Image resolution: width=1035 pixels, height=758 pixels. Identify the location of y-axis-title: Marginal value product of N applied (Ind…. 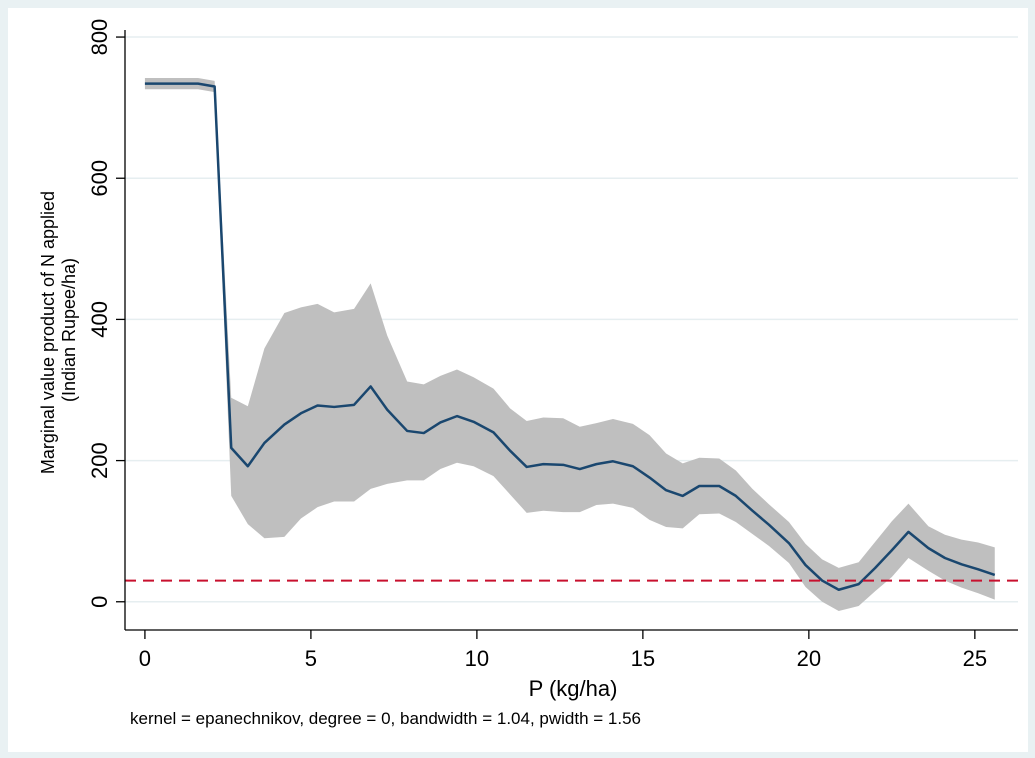
(58, 330).